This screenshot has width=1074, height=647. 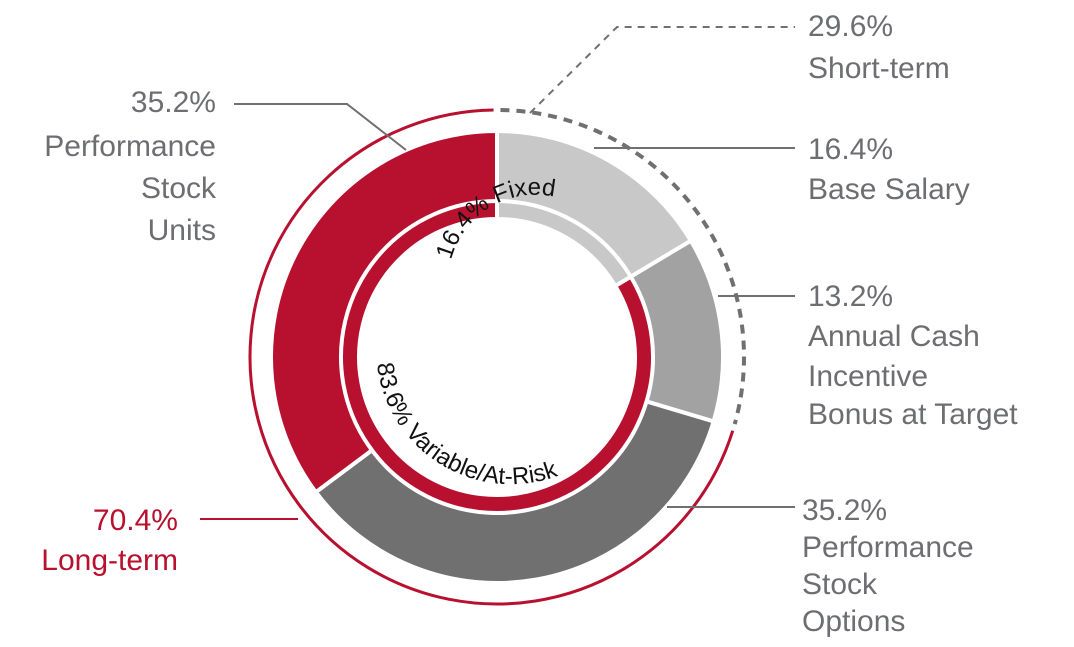 I want to click on leader-psu, so click(x=320, y=127).